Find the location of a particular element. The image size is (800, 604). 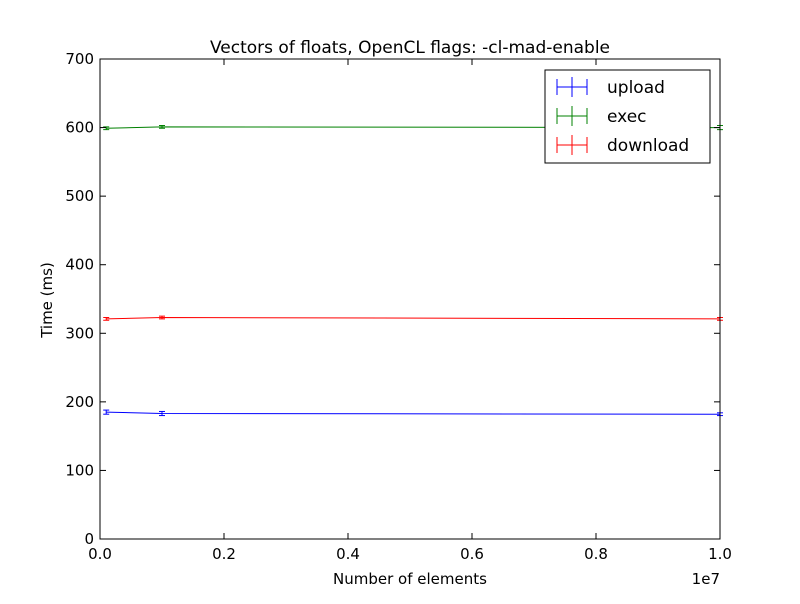

x-axis-label: Number of elements is located at coordinates (410, 579).